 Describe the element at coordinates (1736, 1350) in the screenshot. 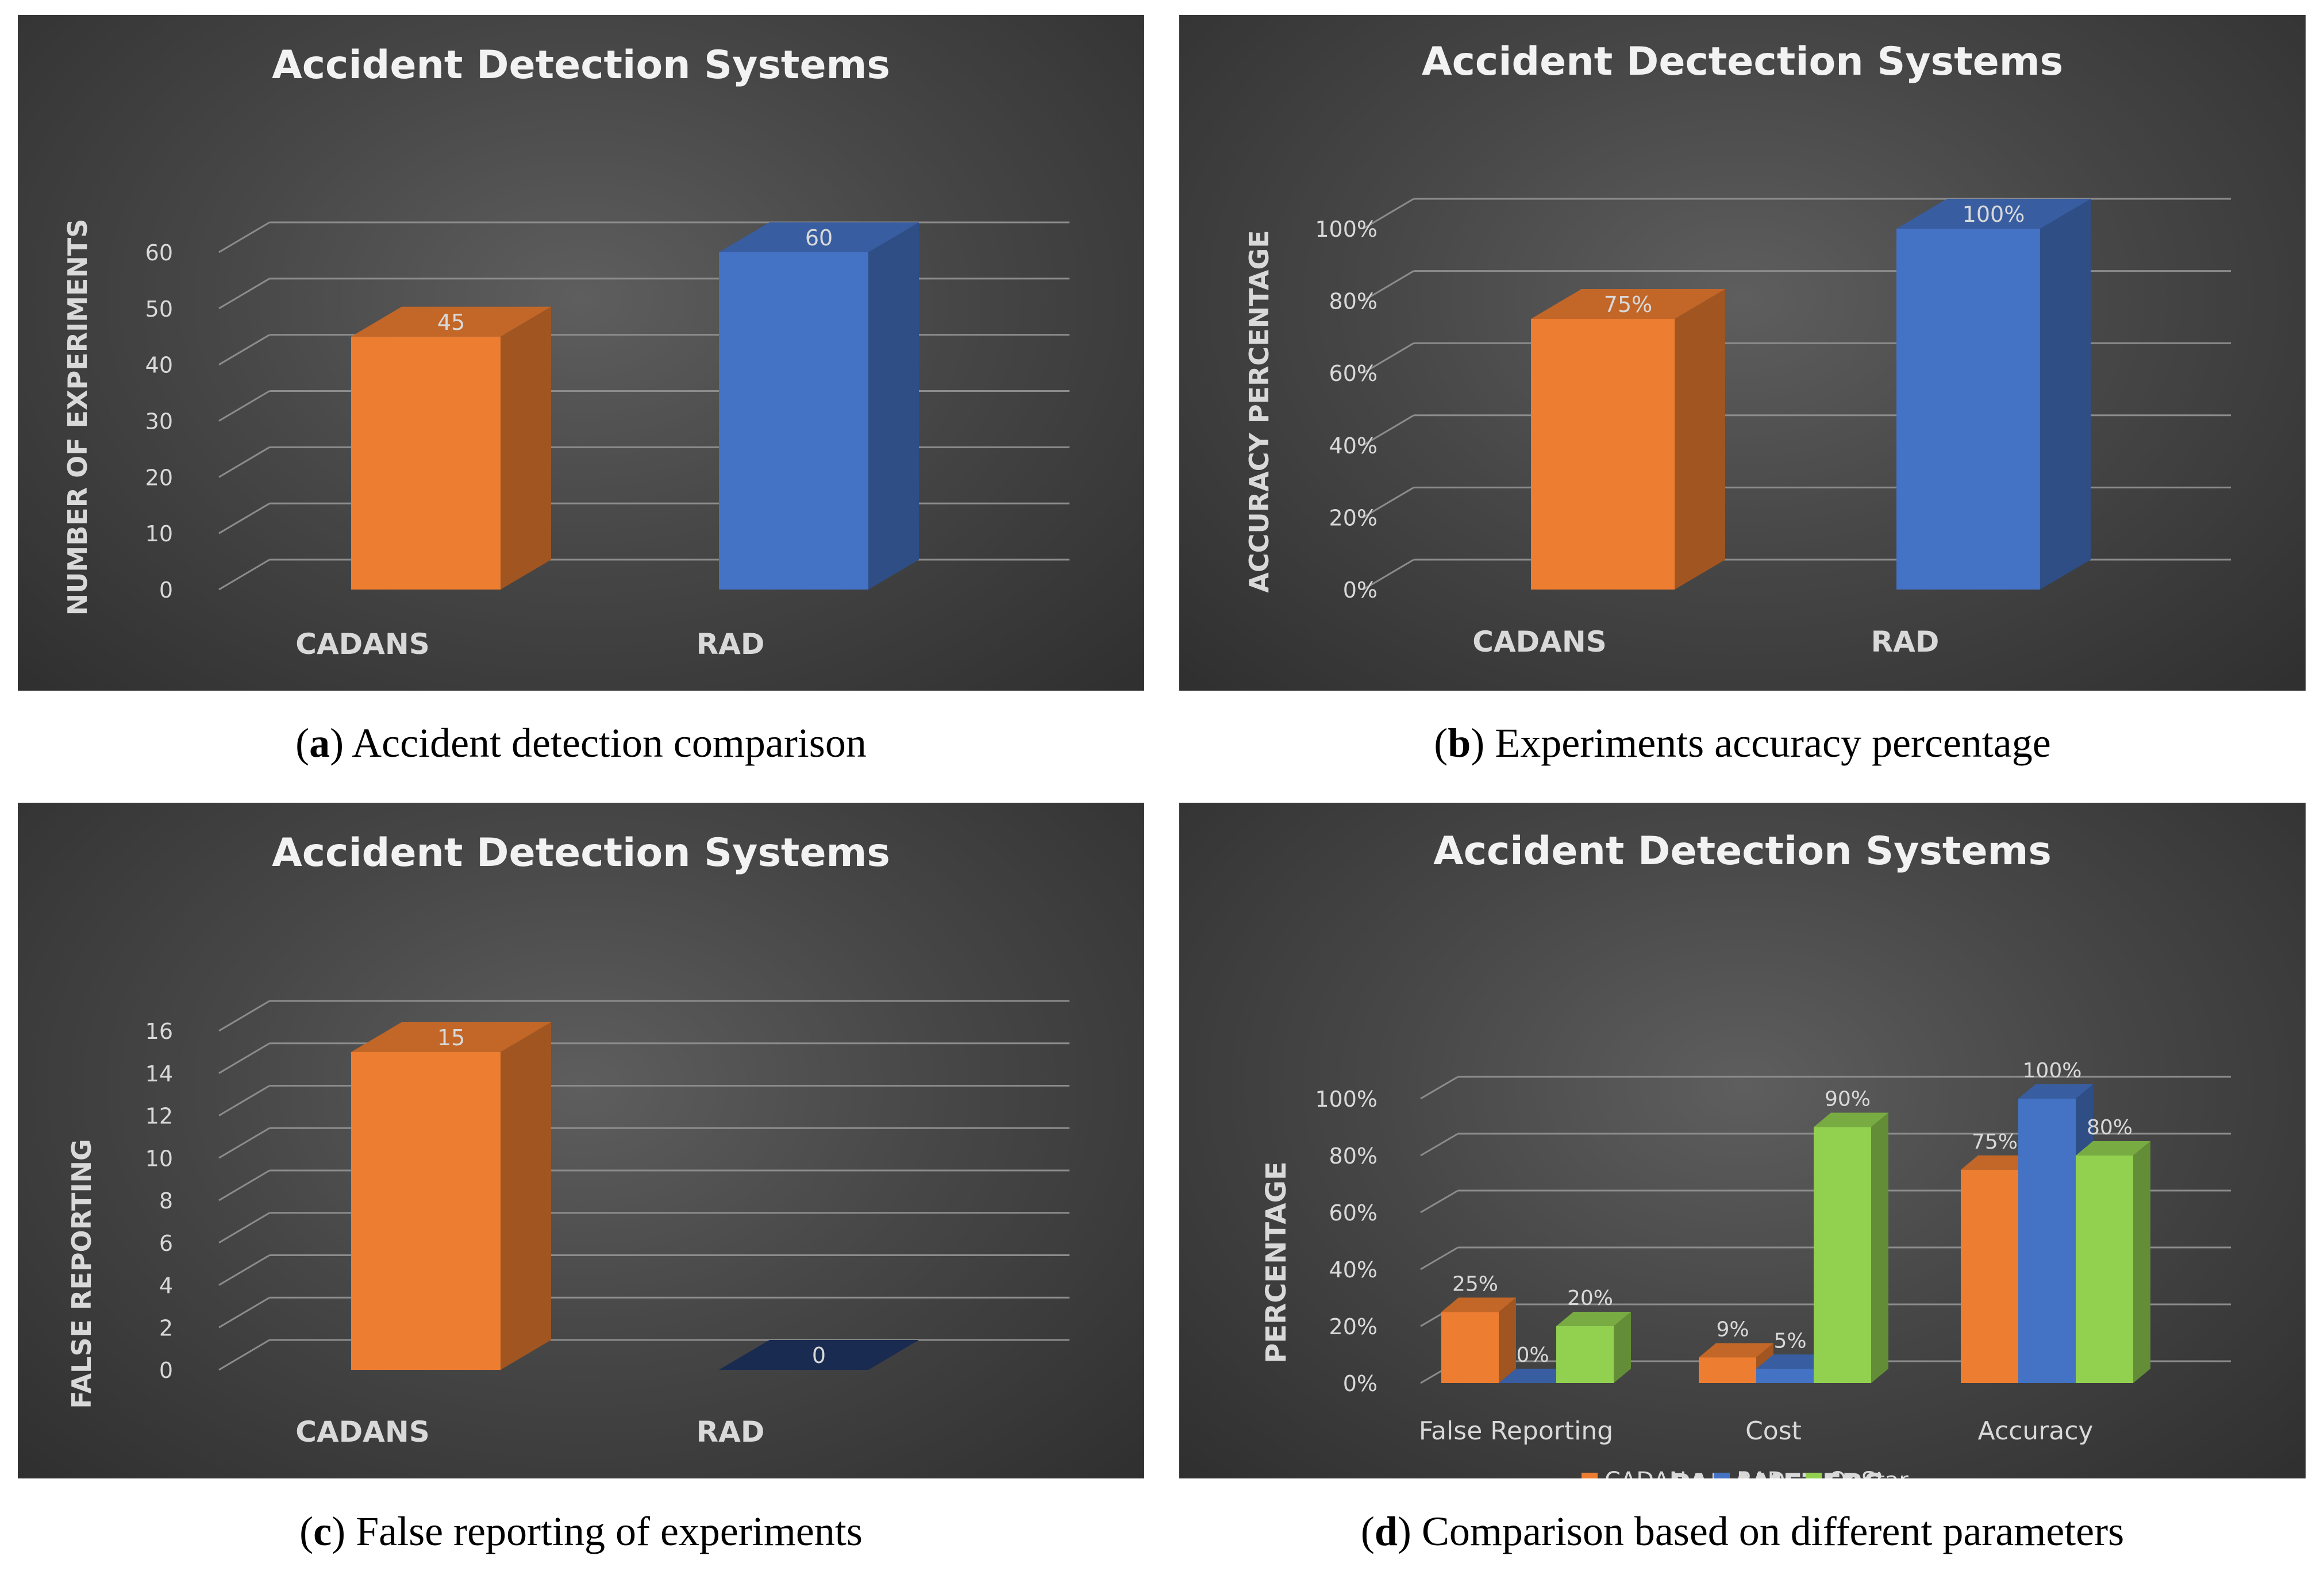

I see `bar-cadan-cost-top` at that location.